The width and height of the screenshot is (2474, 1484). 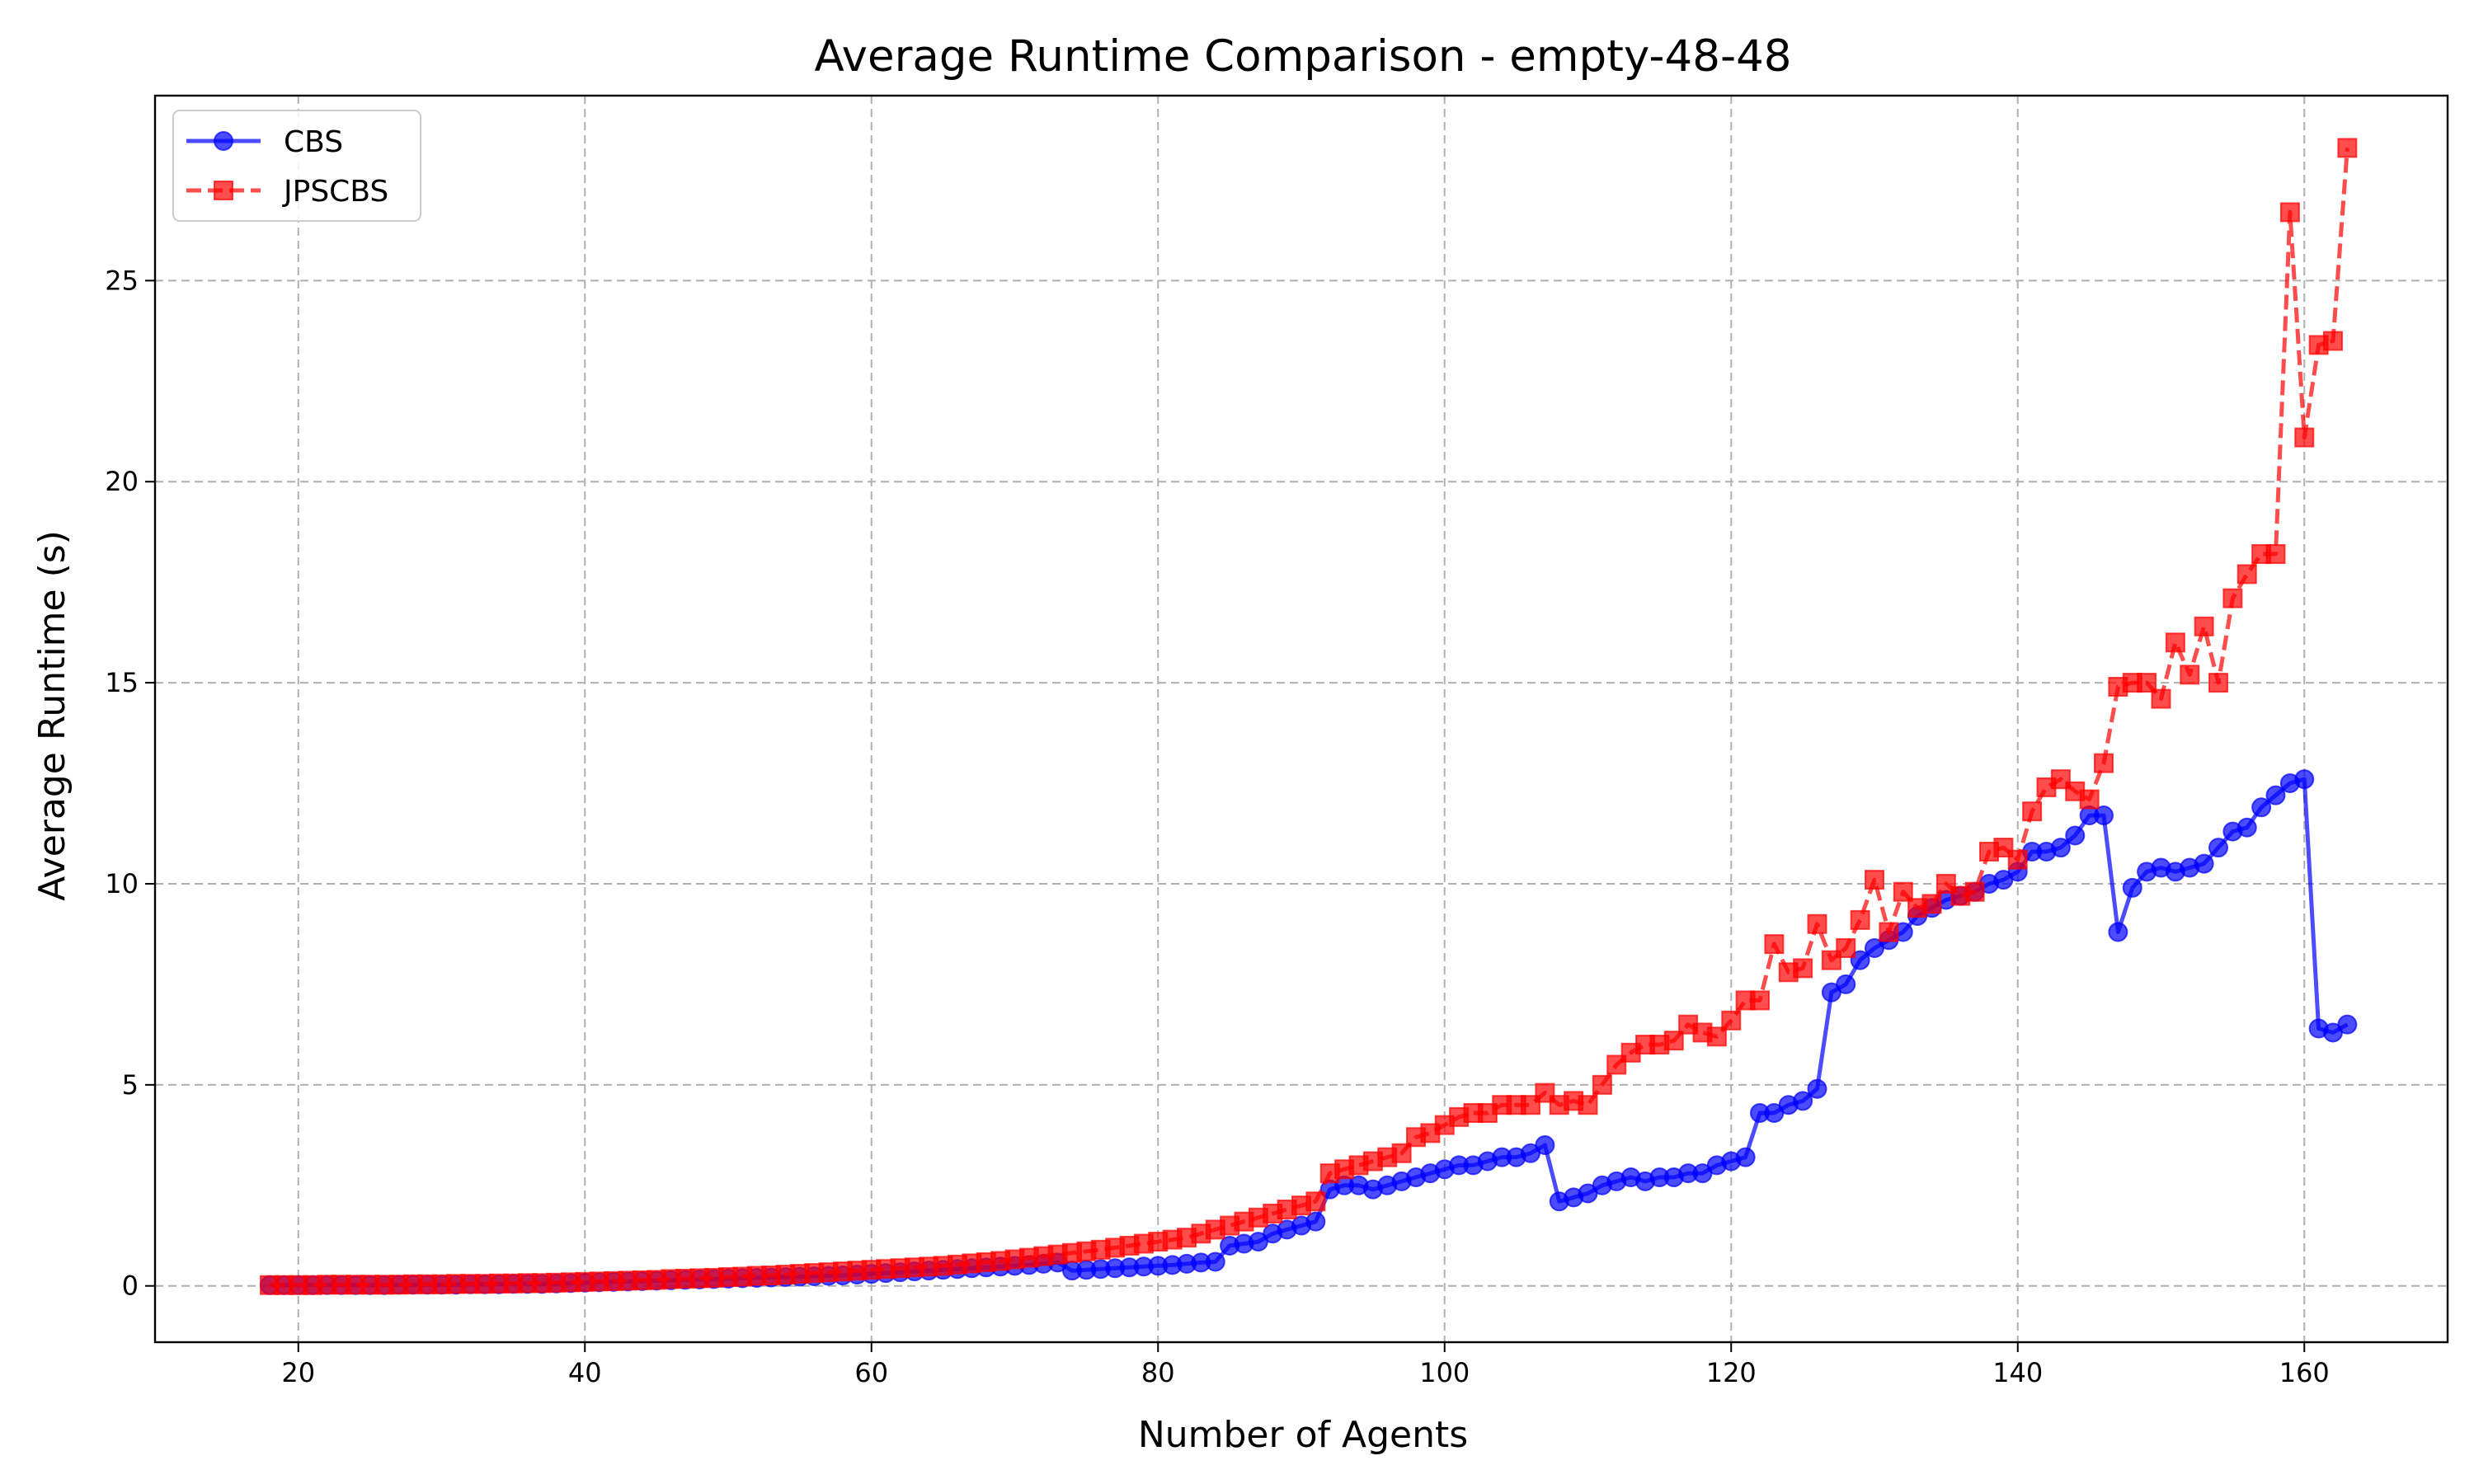 What do you see at coordinates (335, 192) in the screenshot?
I see `legend-jpscbs-label: JPSCBS` at bounding box center [335, 192].